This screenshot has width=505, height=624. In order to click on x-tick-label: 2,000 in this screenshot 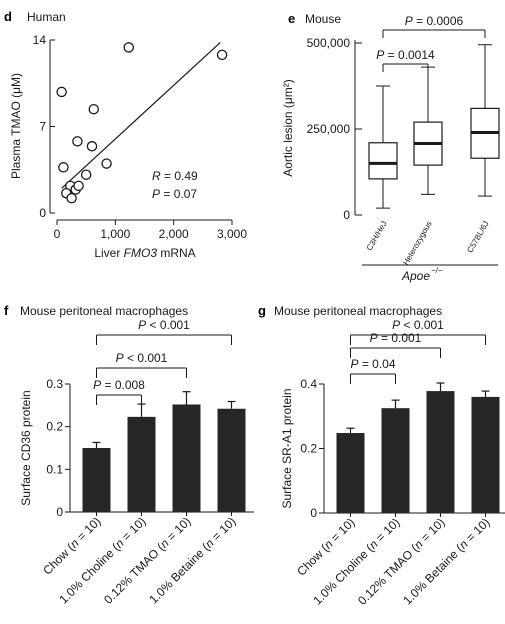, I will do `click(174, 234)`.